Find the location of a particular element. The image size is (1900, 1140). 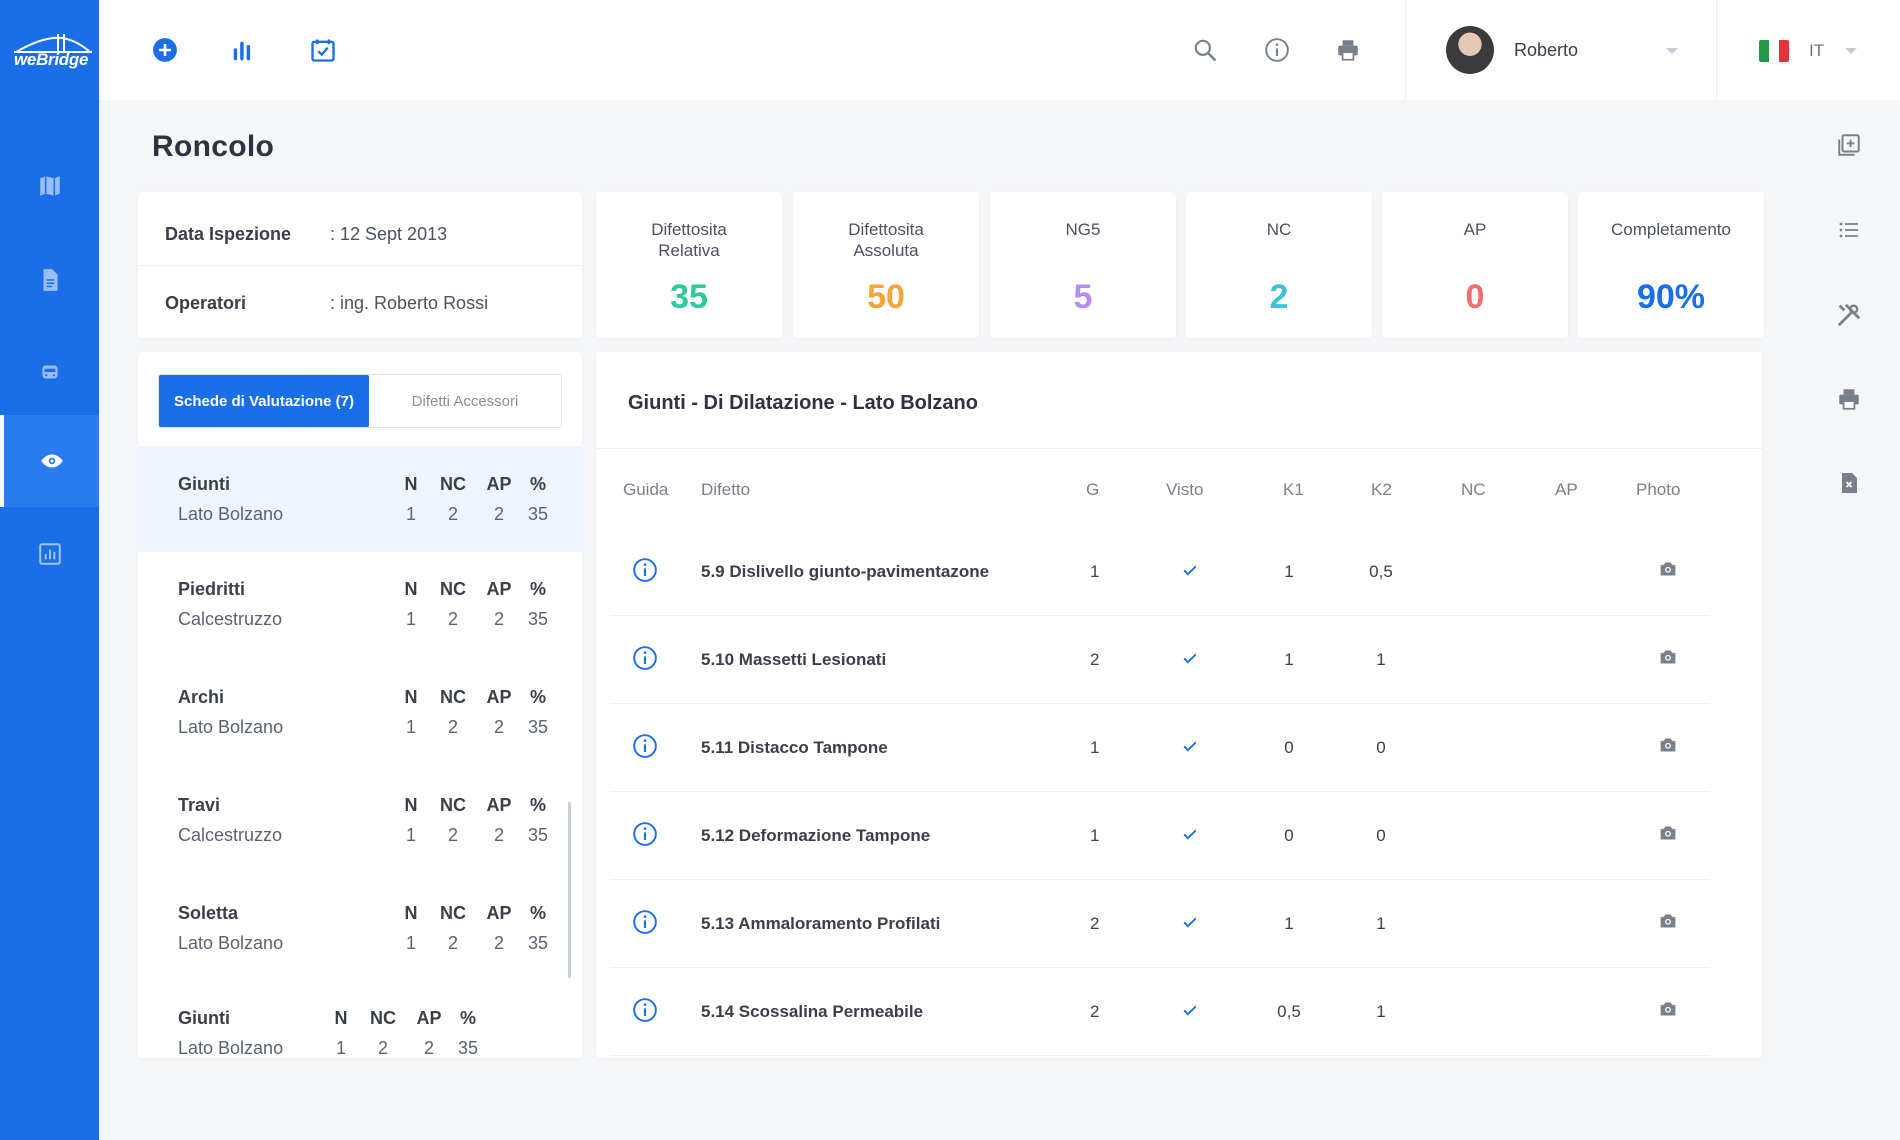

cell-g: 1 is located at coordinates (1095, 571).